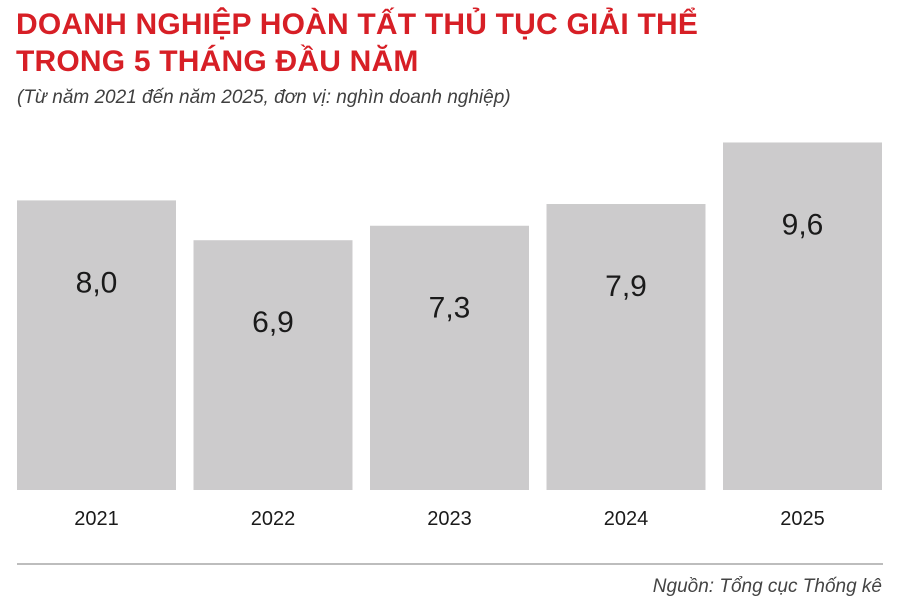  Describe the element at coordinates (449, 519) in the screenshot. I see `x-tick-label-2023: 2023` at that location.